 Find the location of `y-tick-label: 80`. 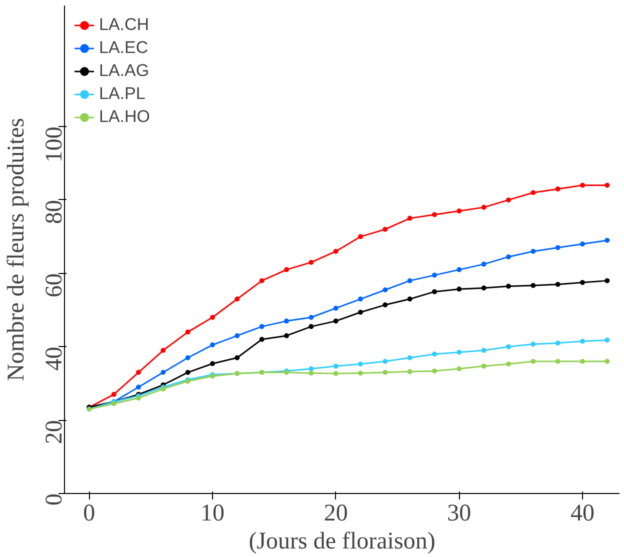

y-tick-label: 80 is located at coordinates (55, 212).